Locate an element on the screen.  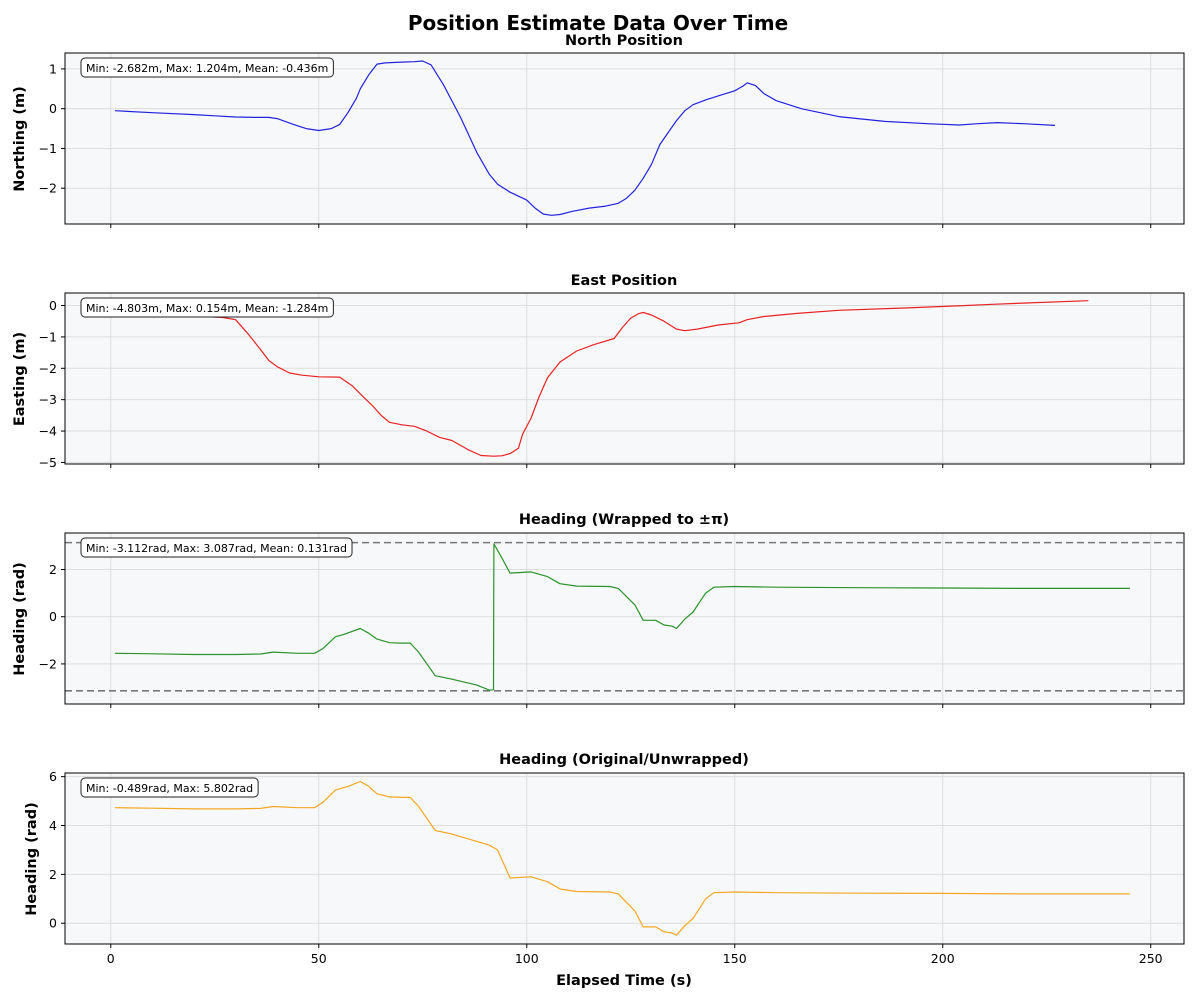
series-line-heading-wrapped is located at coordinates (622, 617).